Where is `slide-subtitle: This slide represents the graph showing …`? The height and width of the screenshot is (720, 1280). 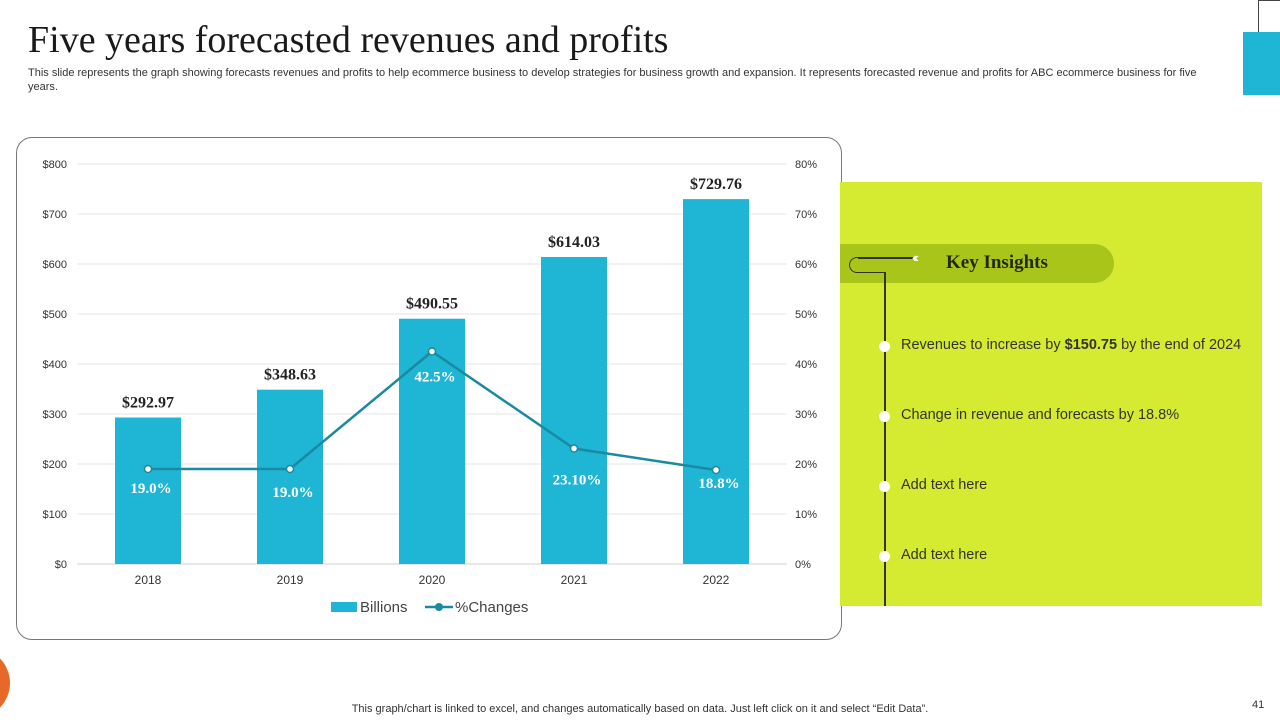
slide-subtitle: This slide represents the graph showing … is located at coordinates (612, 80).